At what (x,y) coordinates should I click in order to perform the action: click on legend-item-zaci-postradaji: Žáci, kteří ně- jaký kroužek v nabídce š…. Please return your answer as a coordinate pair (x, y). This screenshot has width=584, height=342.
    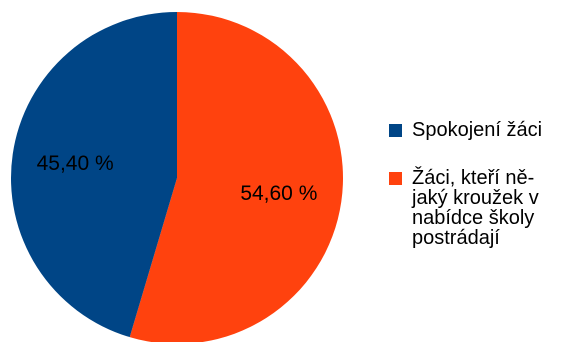
    Looking at the image, I should click on (484, 208).